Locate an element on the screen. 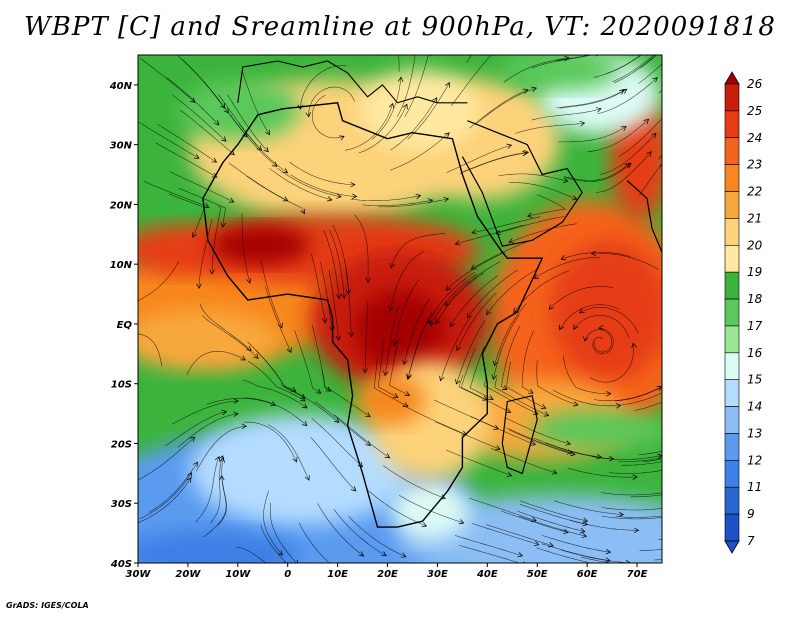 This screenshot has height=618, width=800. lon-tick-label: 10W is located at coordinates (238, 574).